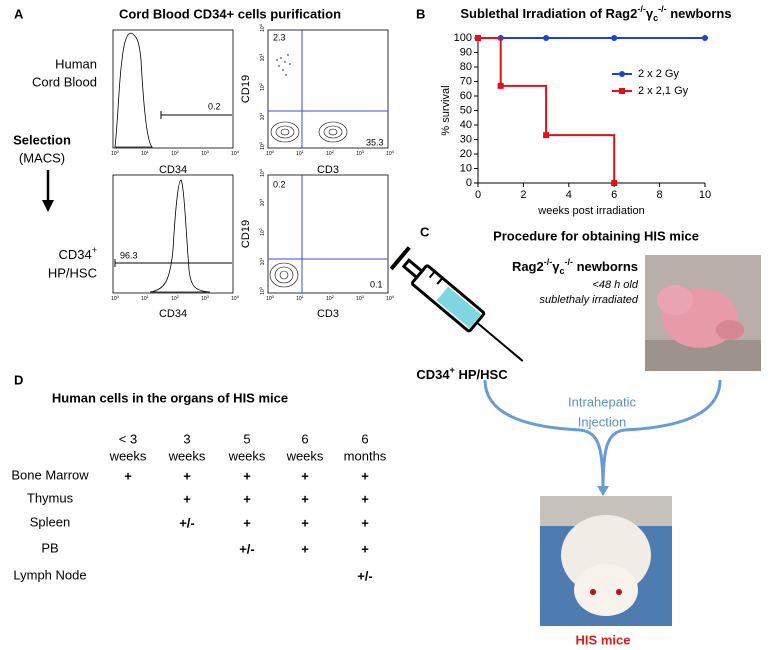 The height and width of the screenshot is (650, 775). I want to click on syringe-icon, so click(456, 304).